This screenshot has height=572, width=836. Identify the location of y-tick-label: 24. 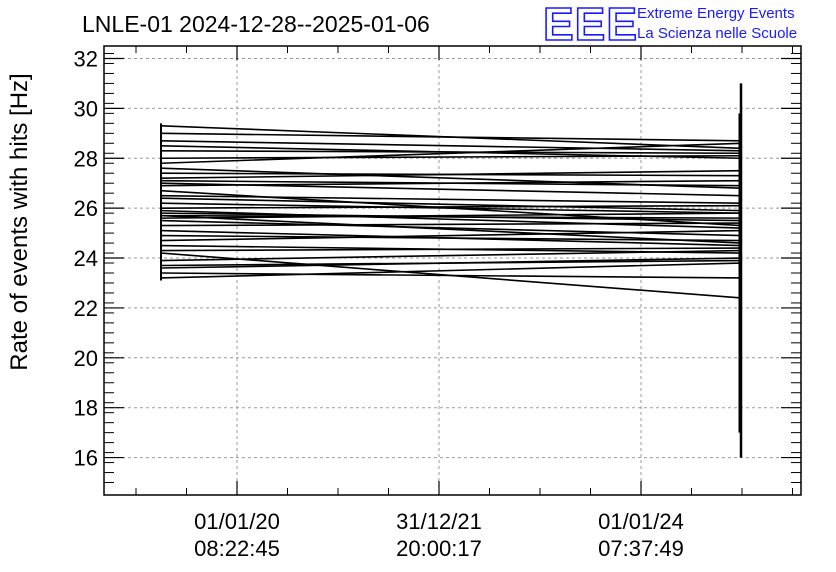
(86, 258).